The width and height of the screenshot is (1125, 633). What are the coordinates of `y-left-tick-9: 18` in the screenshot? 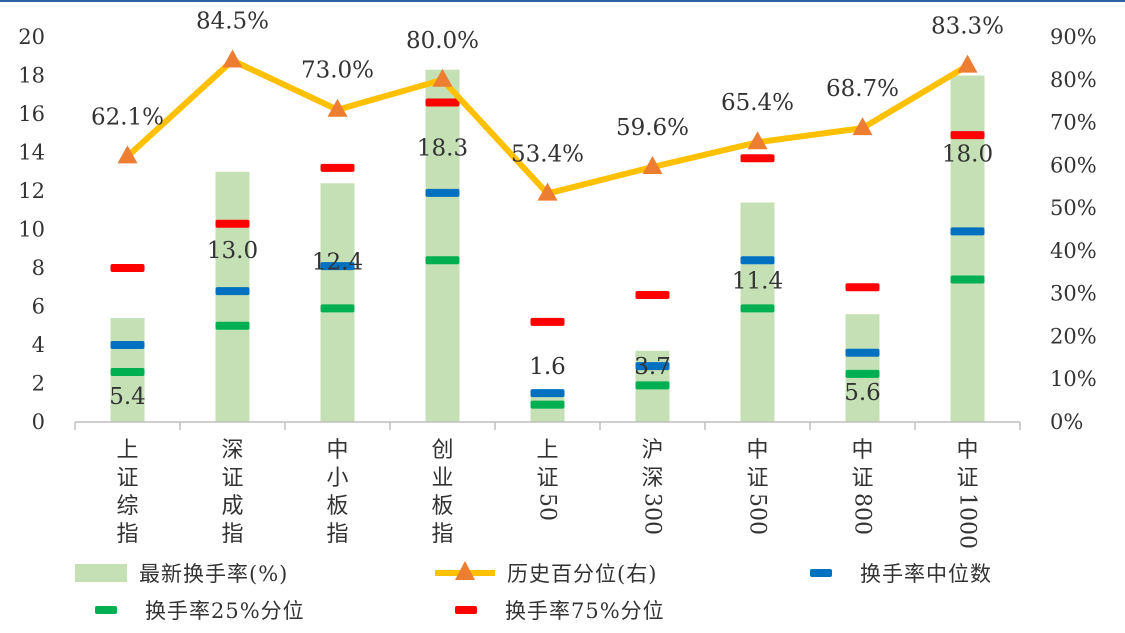 It's located at (31, 76).